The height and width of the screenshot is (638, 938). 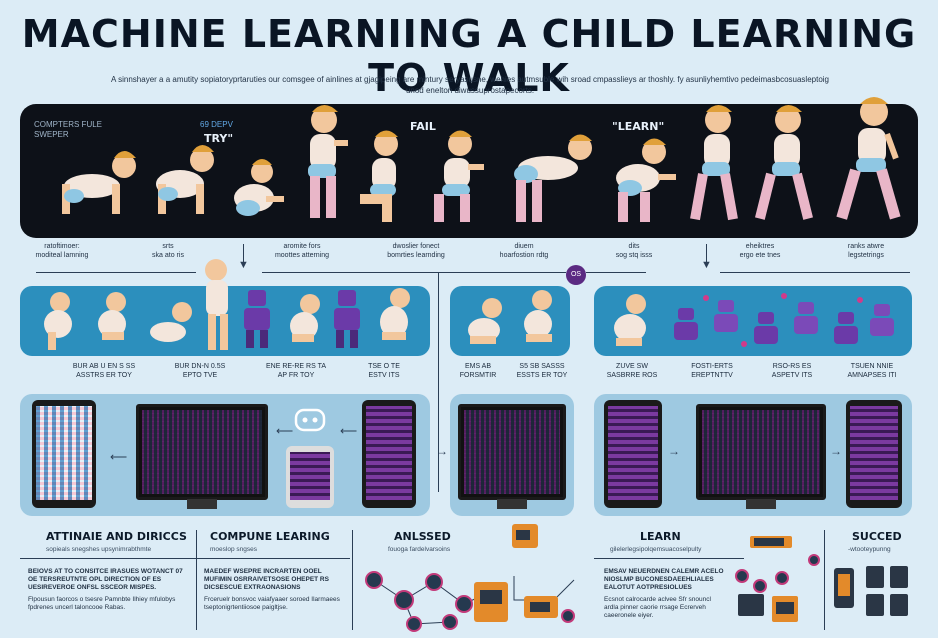 I want to click on panel-caption: EMS AB FORSMTIR, so click(x=478, y=371).